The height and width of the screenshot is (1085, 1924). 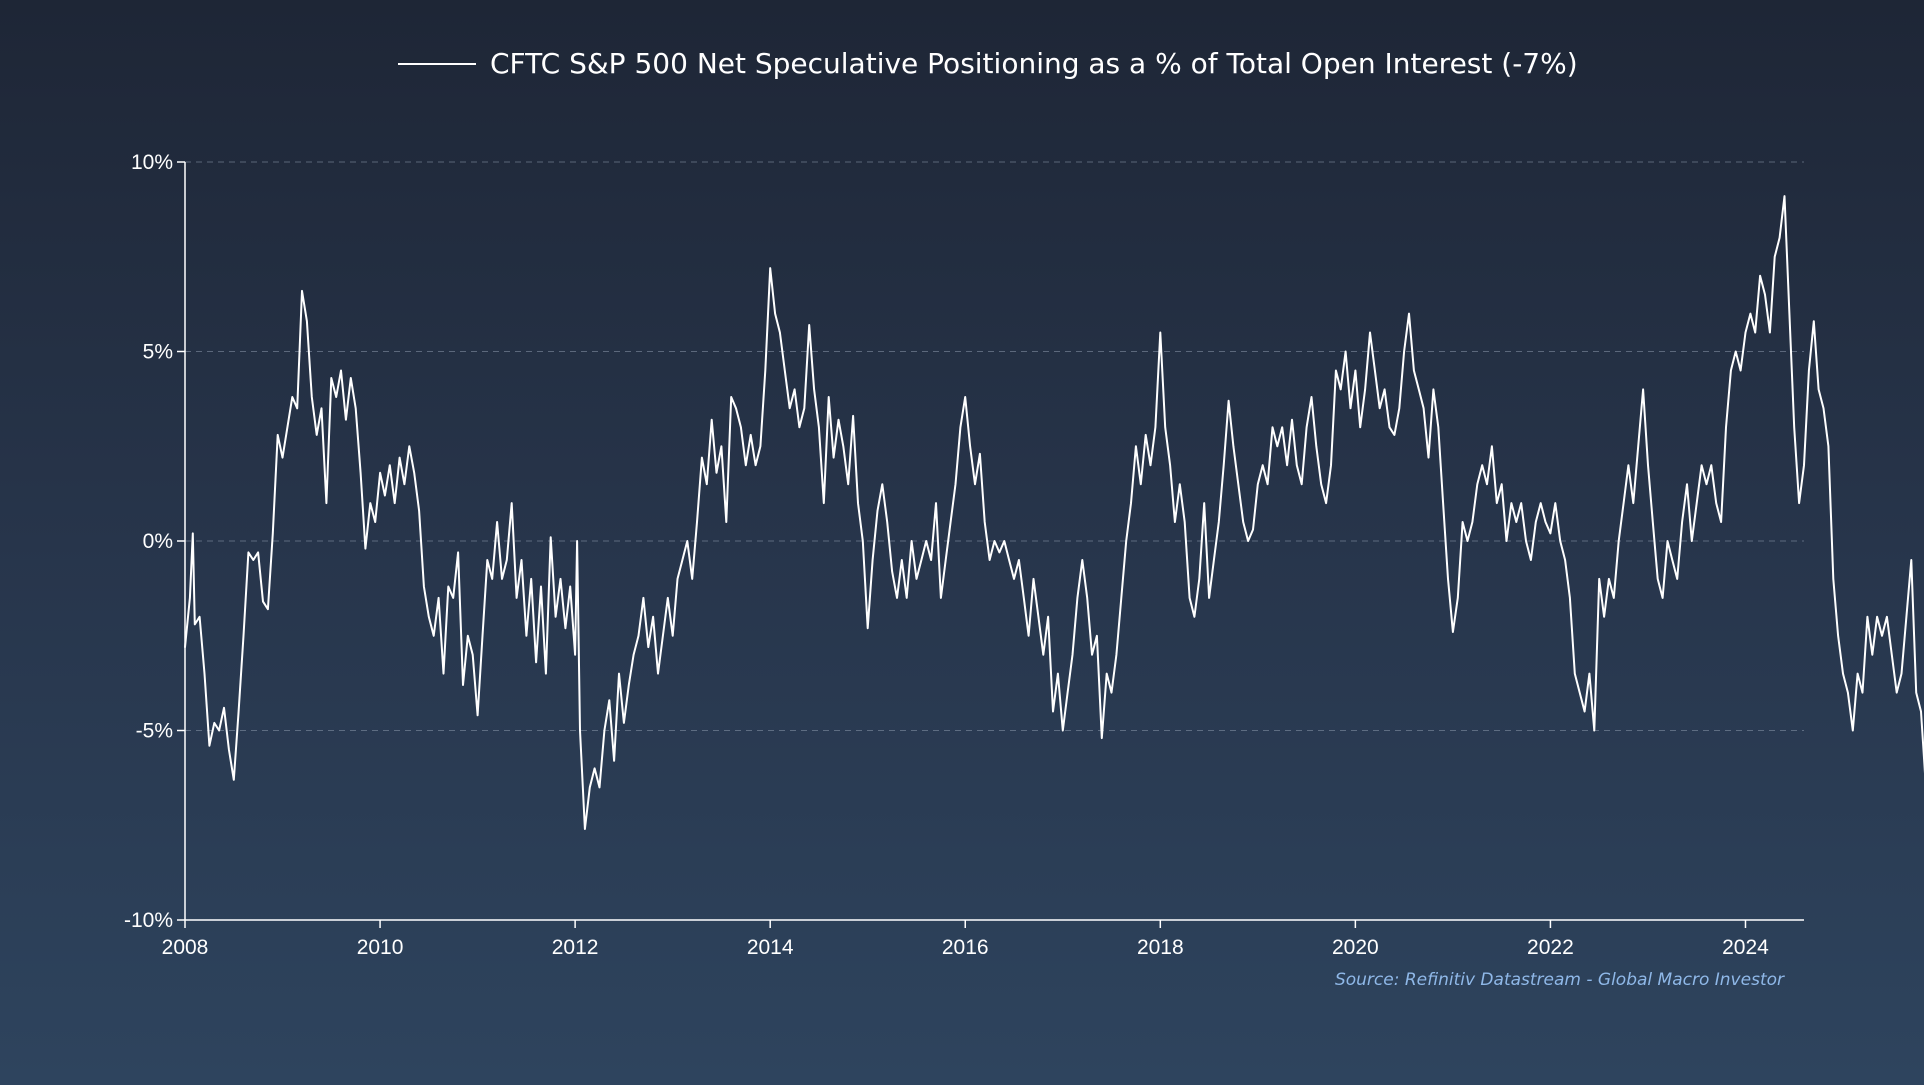 I want to click on x-tick-label: 2016, so click(x=965, y=947).